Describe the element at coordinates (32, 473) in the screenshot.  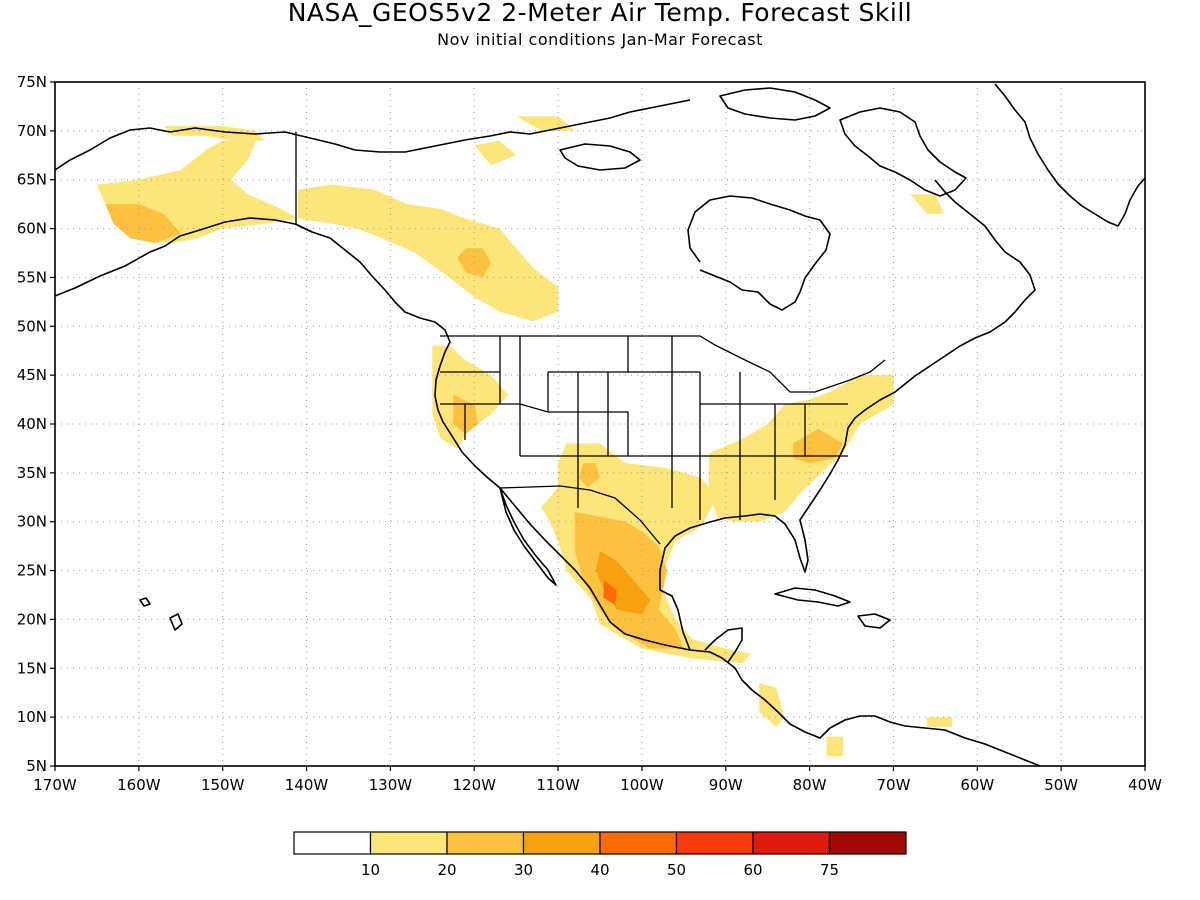
I see `lat-tick-label: 35N` at that location.